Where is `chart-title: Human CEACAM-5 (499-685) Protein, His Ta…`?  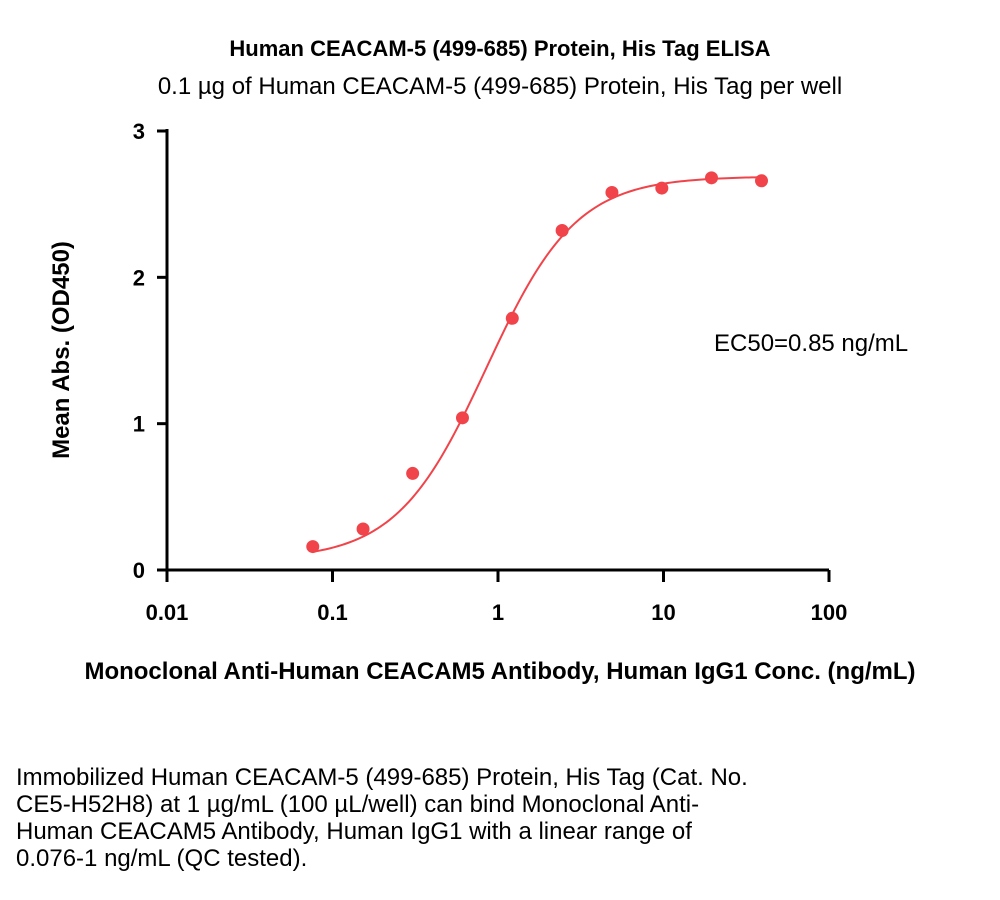
chart-title: Human CEACAM-5 (499-685) Protein, His Ta… is located at coordinates (500, 48).